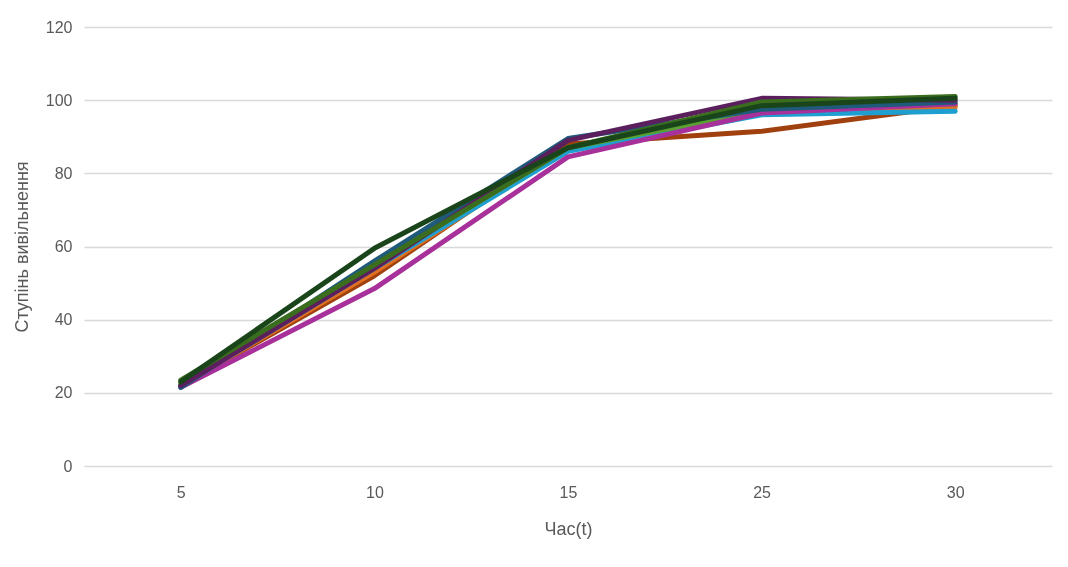 Image resolution: width=1068 pixels, height=567 pixels. What do you see at coordinates (63, 173) in the screenshot?
I see `y-tick-label: 80` at bounding box center [63, 173].